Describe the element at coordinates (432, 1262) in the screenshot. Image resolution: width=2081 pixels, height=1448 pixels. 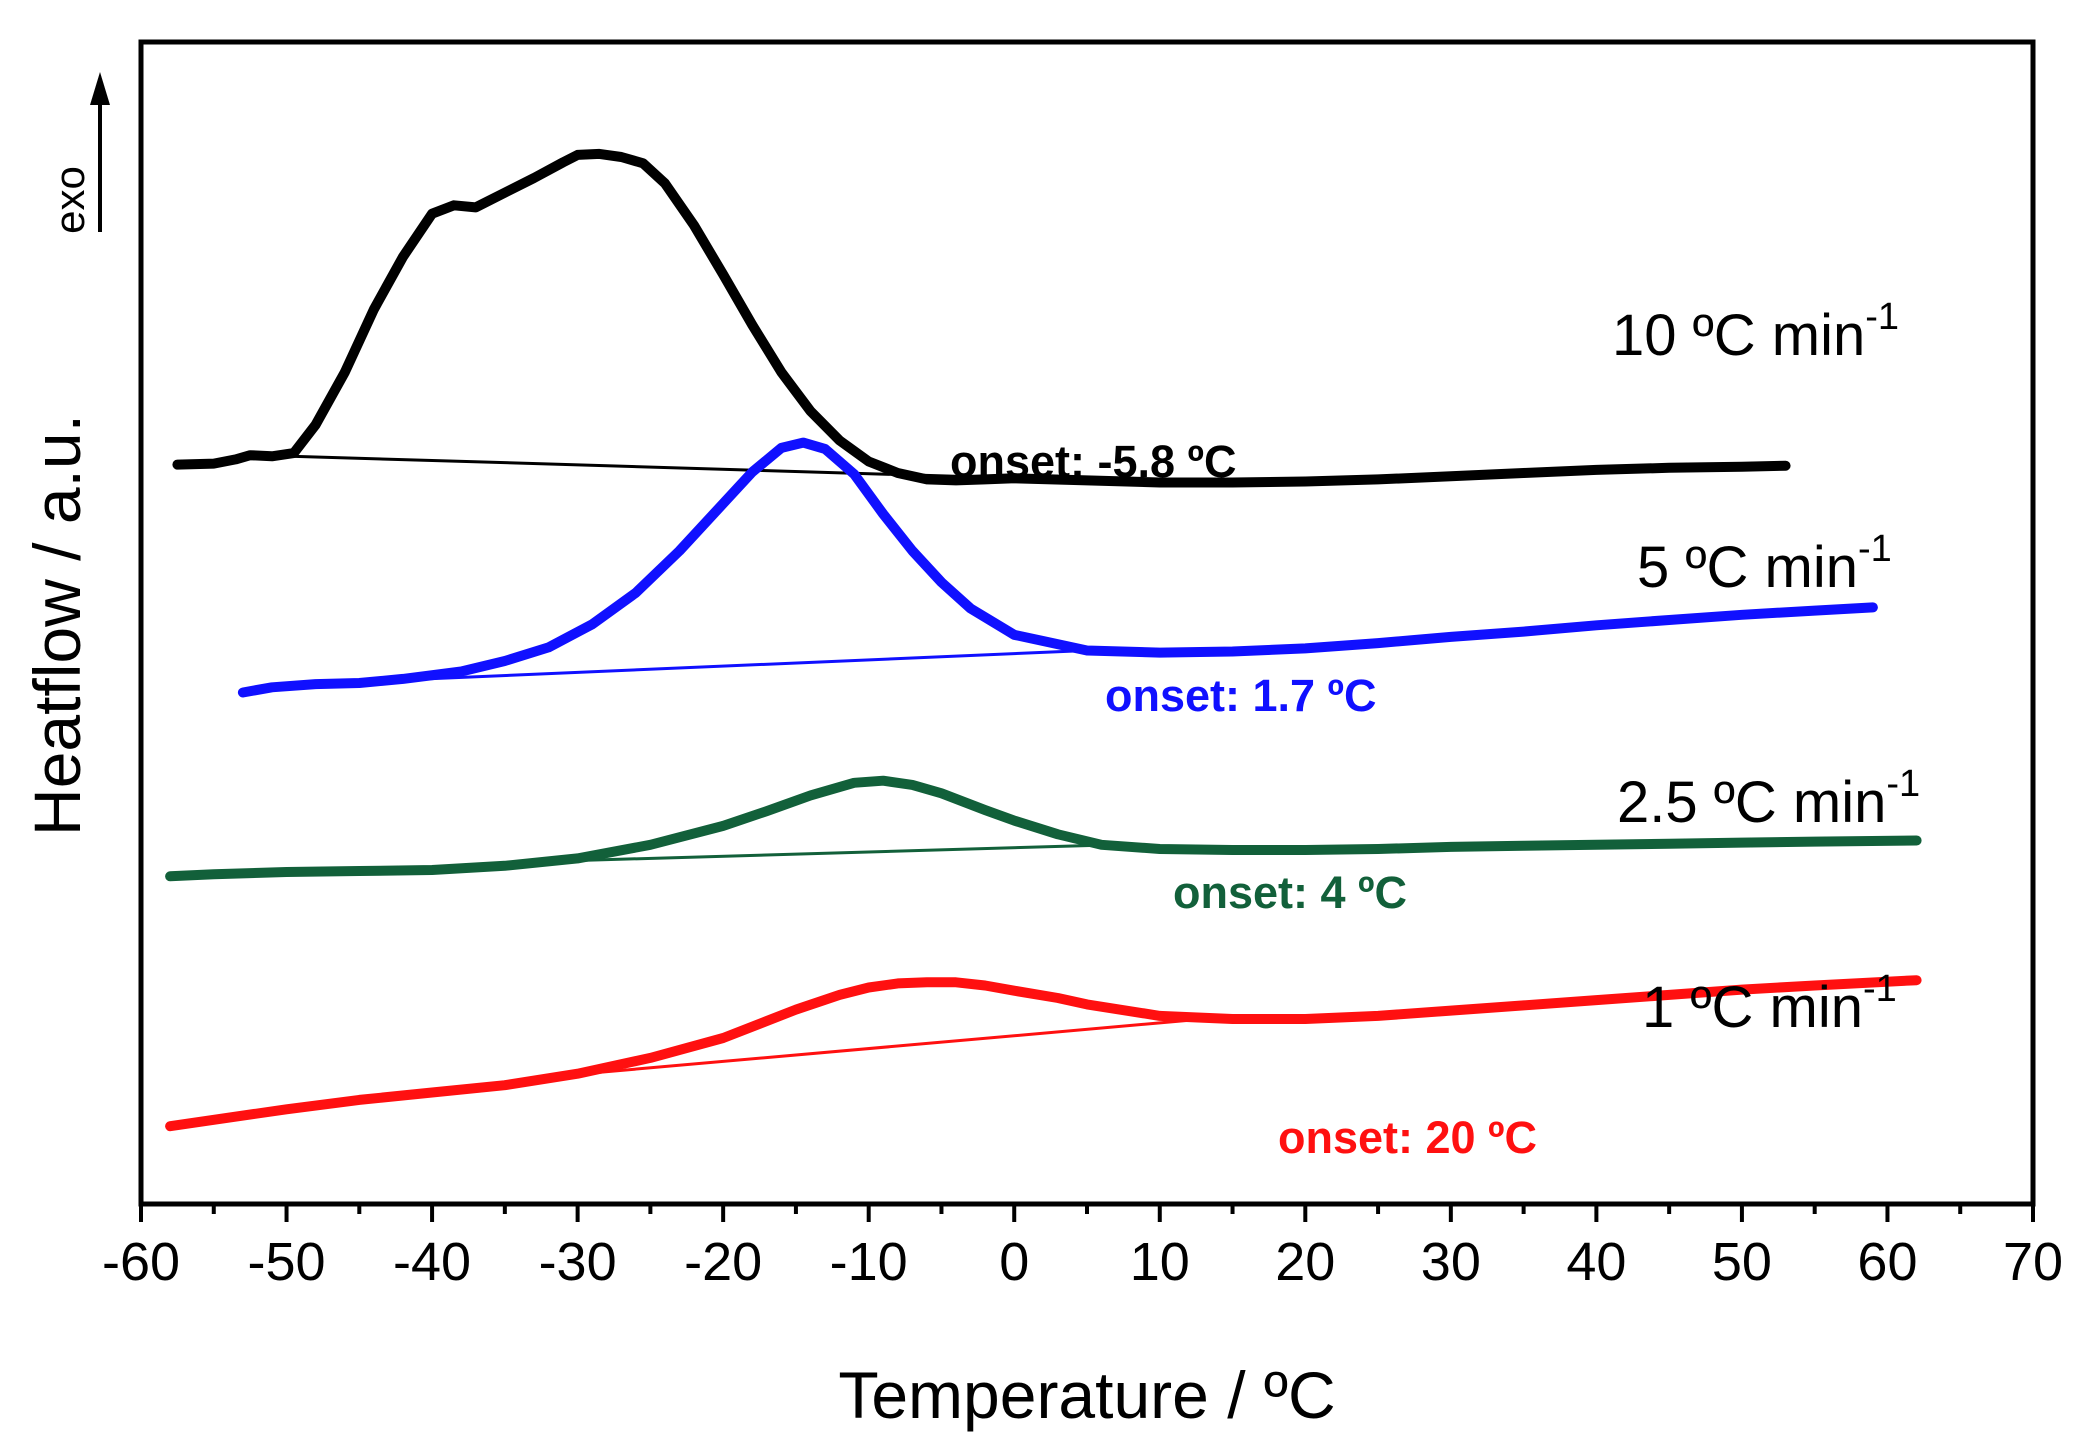
I see `x-tick-label: -40` at that location.